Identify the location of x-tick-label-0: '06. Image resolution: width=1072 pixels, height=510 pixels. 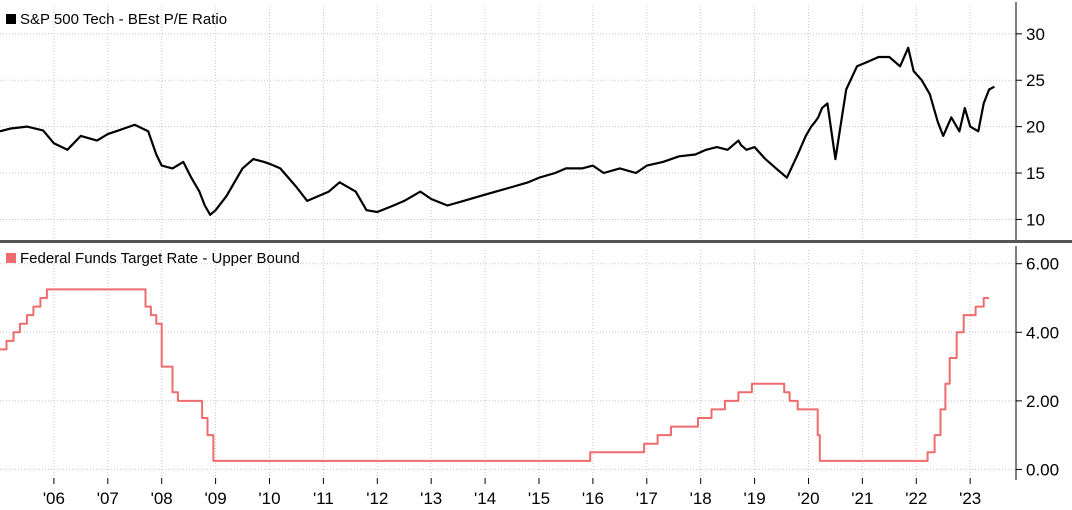
(54, 498).